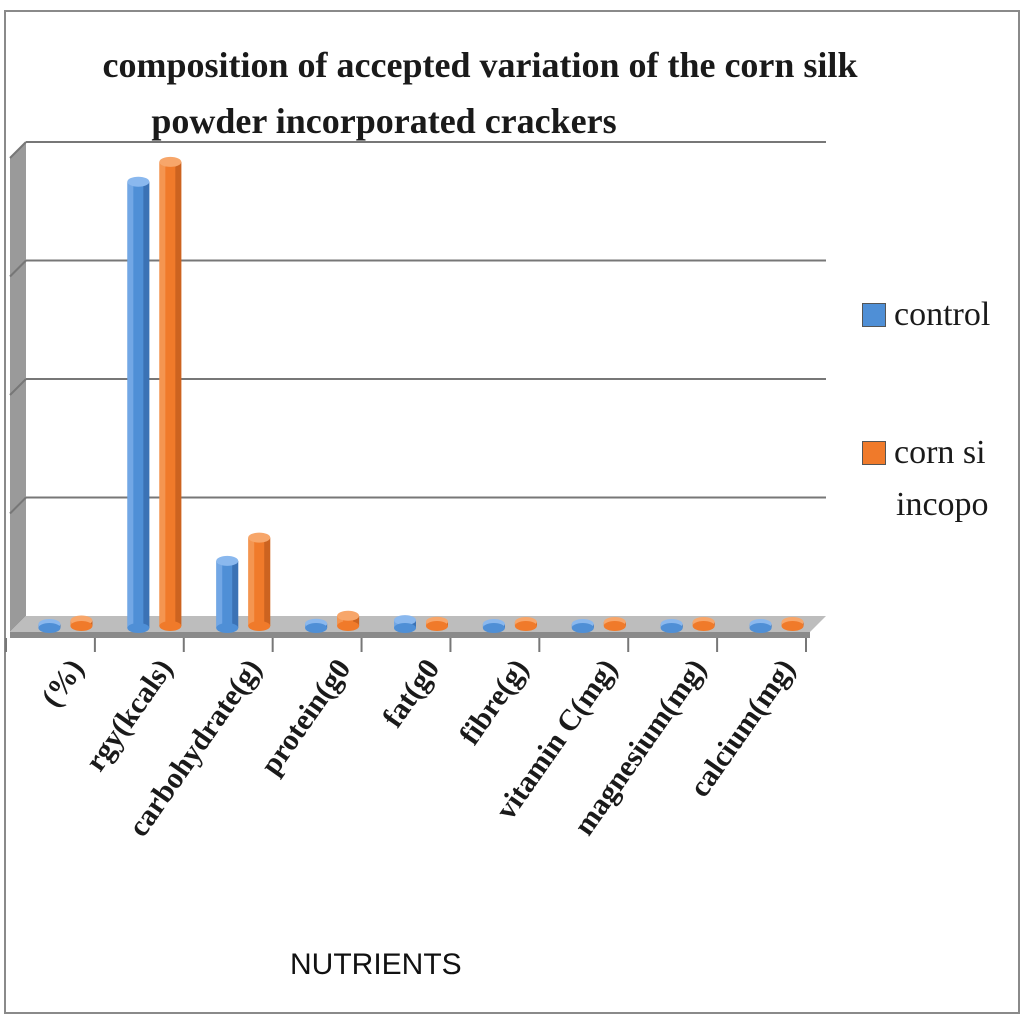  I want to click on legend-label-control: control, so click(942, 314).